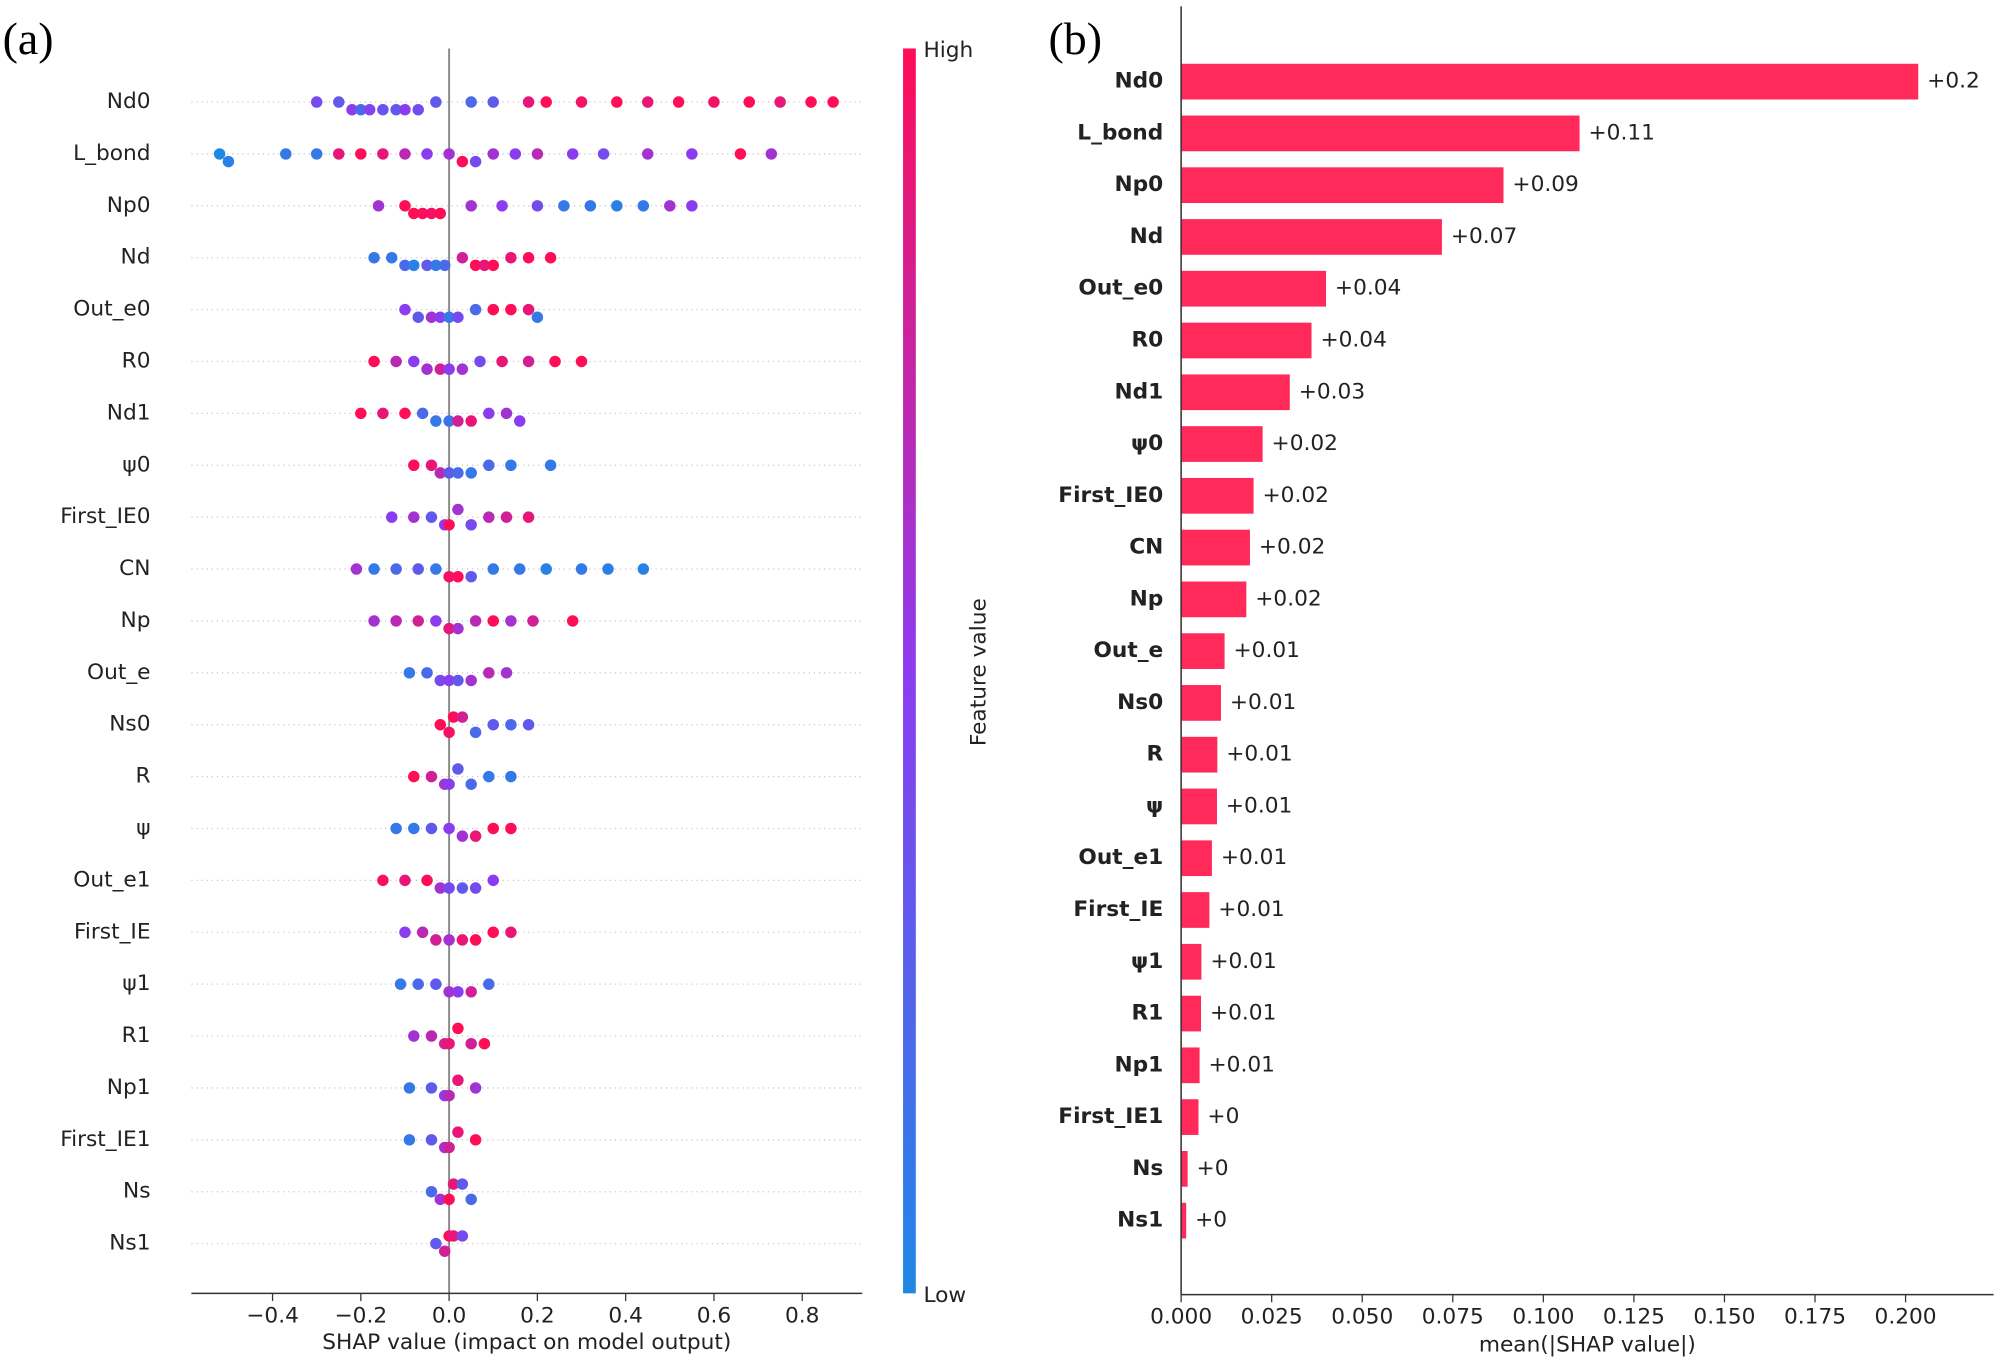 The height and width of the screenshot is (1364, 2000). What do you see at coordinates (1154, 805) in the screenshot?
I see `y-tick-label: ψ` at bounding box center [1154, 805].